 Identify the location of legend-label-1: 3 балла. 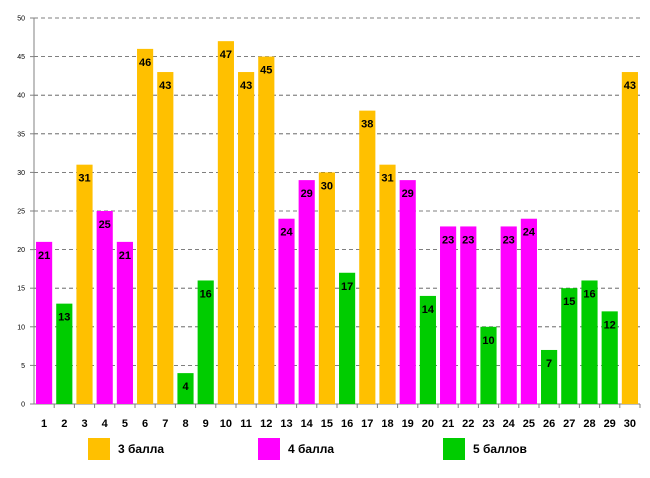
(141, 449).